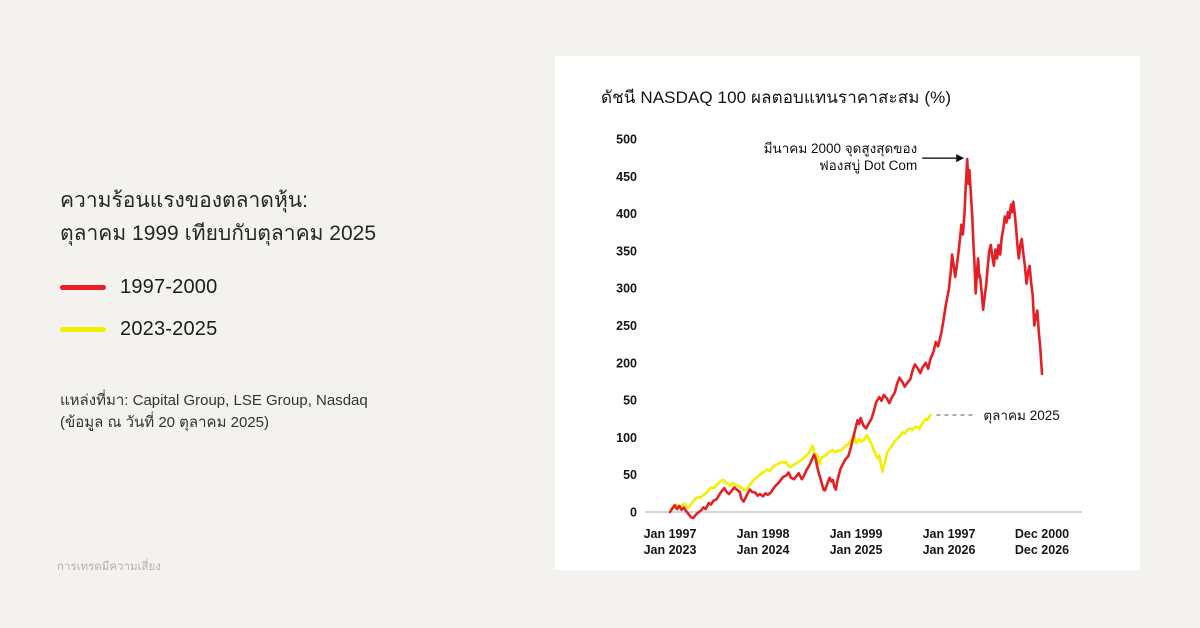 The height and width of the screenshot is (628, 1200). What do you see at coordinates (868, 166) in the screenshot?
I see `peak-annotation-line2: ฟองสบู่ Dot Com` at bounding box center [868, 166].